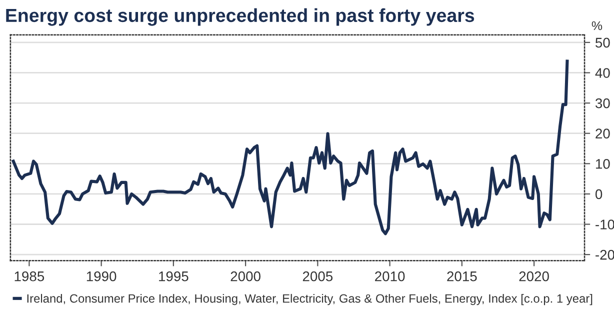 This screenshot has width=614, height=332. What do you see at coordinates (597, 25) in the screenshot?
I see `y-axis-title: %` at bounding box center [597, 25].